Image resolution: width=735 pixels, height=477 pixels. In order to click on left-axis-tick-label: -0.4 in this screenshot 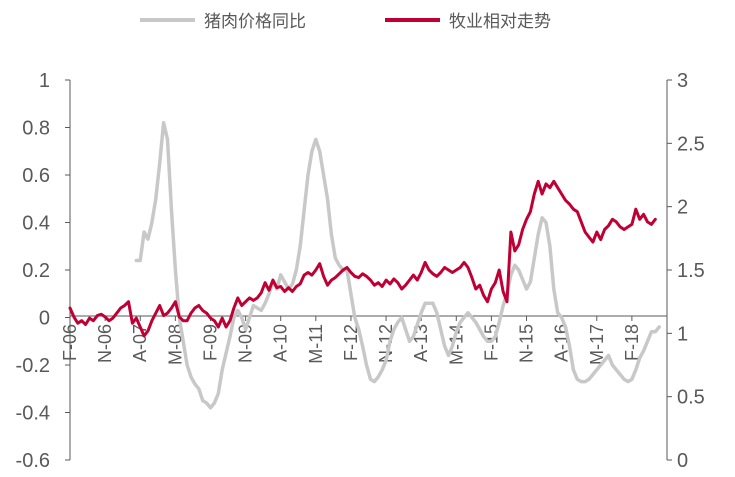, I will do `click(33, 414)`.